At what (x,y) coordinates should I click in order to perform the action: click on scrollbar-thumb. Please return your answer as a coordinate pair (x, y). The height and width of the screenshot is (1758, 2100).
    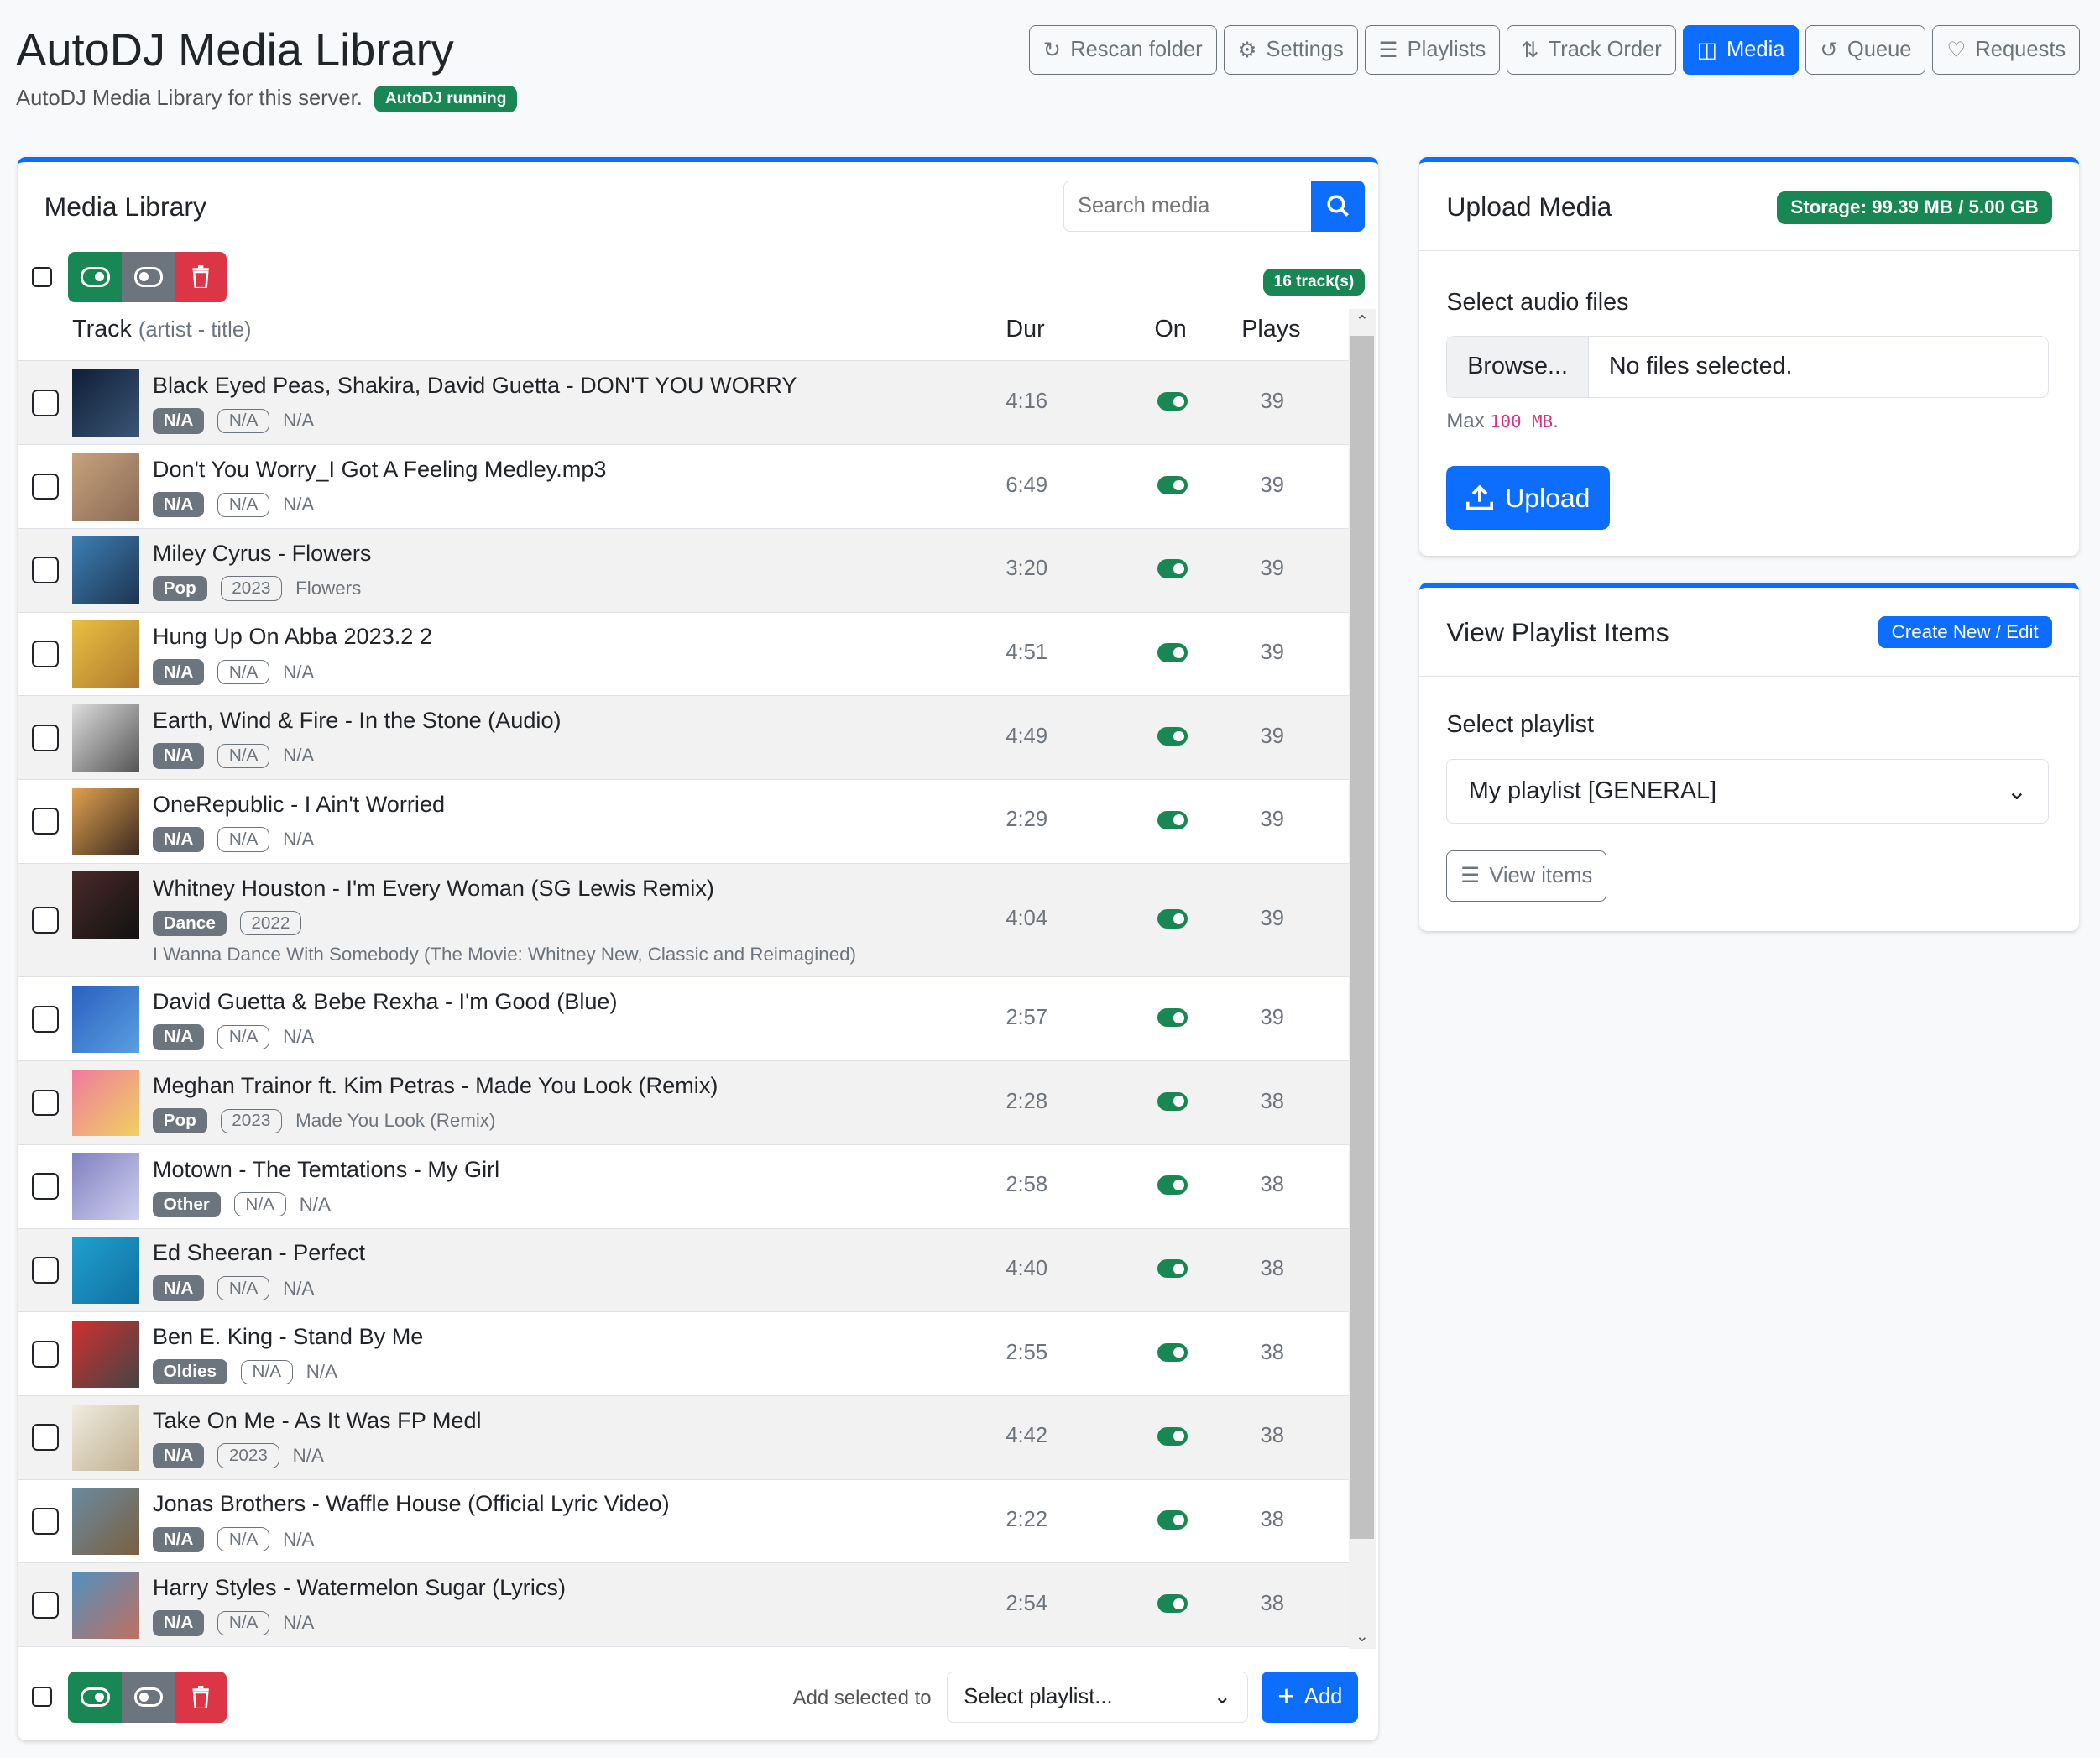
    Looking at the image, I should click on (1362, 938).